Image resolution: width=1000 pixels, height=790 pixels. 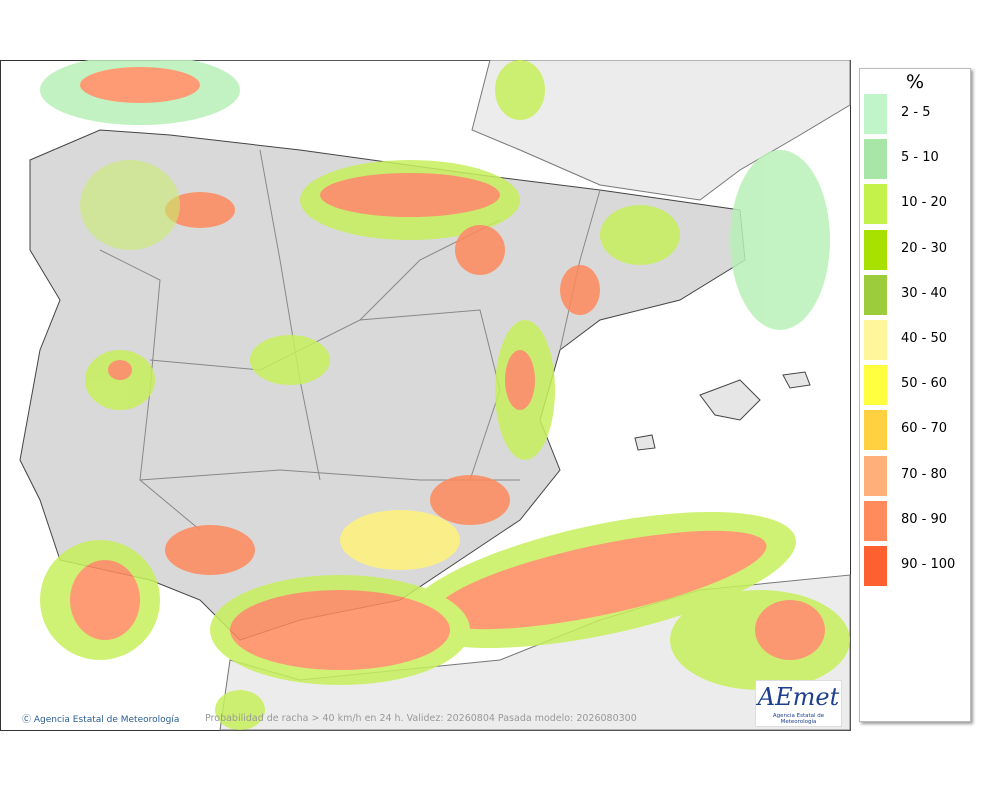 I want to click on legend-label: 80 - 90, so click(x=924, y=519).